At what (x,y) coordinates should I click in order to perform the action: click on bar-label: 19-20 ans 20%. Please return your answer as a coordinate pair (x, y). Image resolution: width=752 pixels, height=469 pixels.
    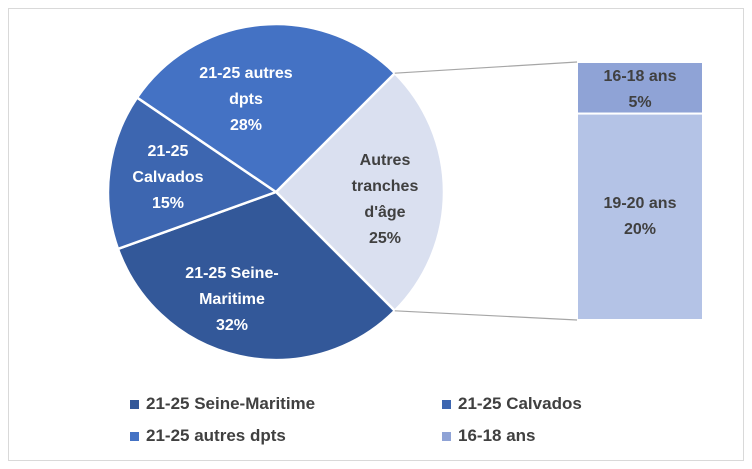
    Looking at the image, I should click on (640, 217).